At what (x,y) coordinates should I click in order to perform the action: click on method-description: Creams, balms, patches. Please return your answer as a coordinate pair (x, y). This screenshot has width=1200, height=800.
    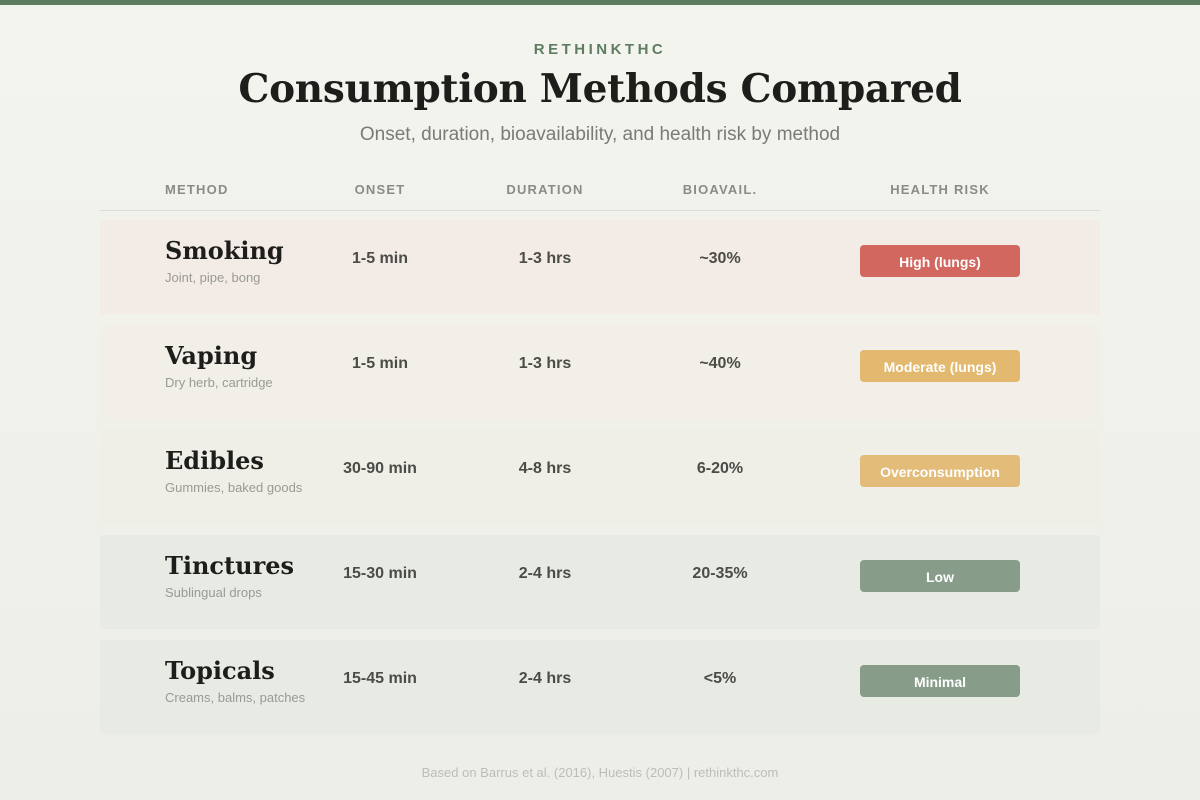
    Looking at the image, I should click on (235, 697).